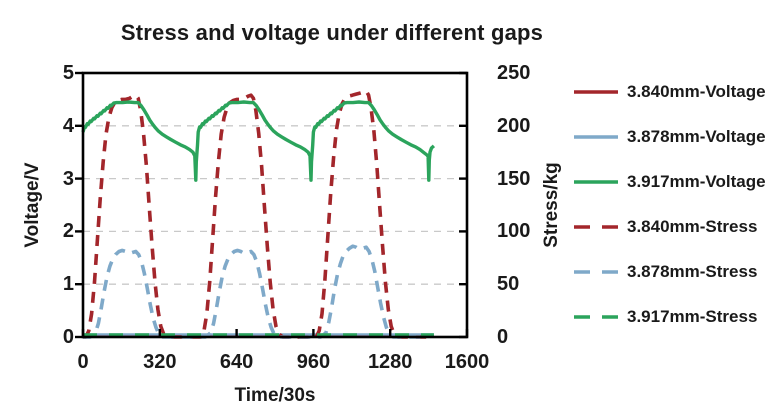 This screenshot has height=416, width=780. I want to click on series-line-3-917mm-voltage, so click(258, 141).